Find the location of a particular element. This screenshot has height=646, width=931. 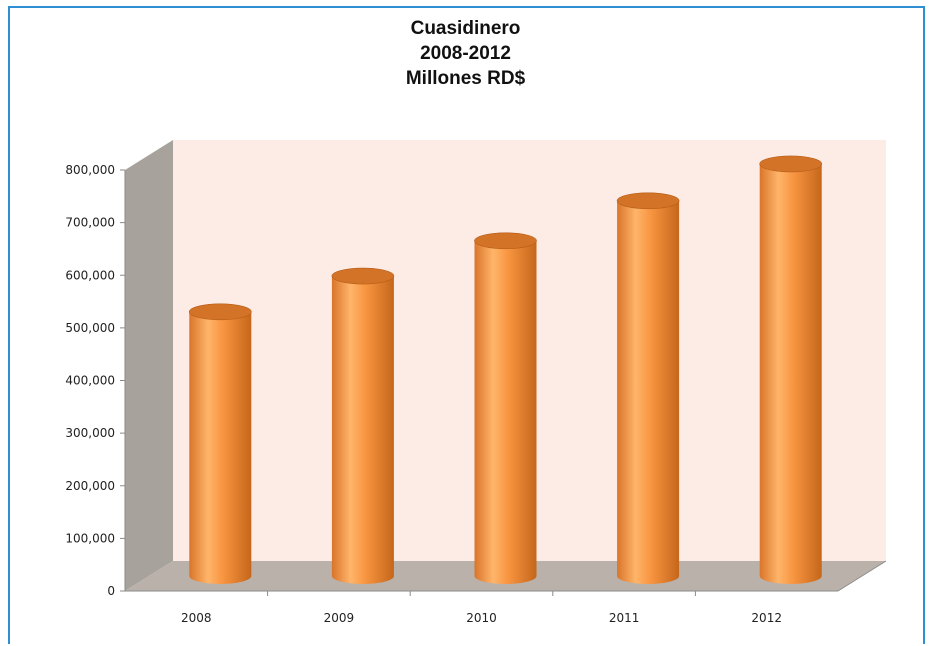

y-tick-label: 500,000 is located at coordinates (90, 328).